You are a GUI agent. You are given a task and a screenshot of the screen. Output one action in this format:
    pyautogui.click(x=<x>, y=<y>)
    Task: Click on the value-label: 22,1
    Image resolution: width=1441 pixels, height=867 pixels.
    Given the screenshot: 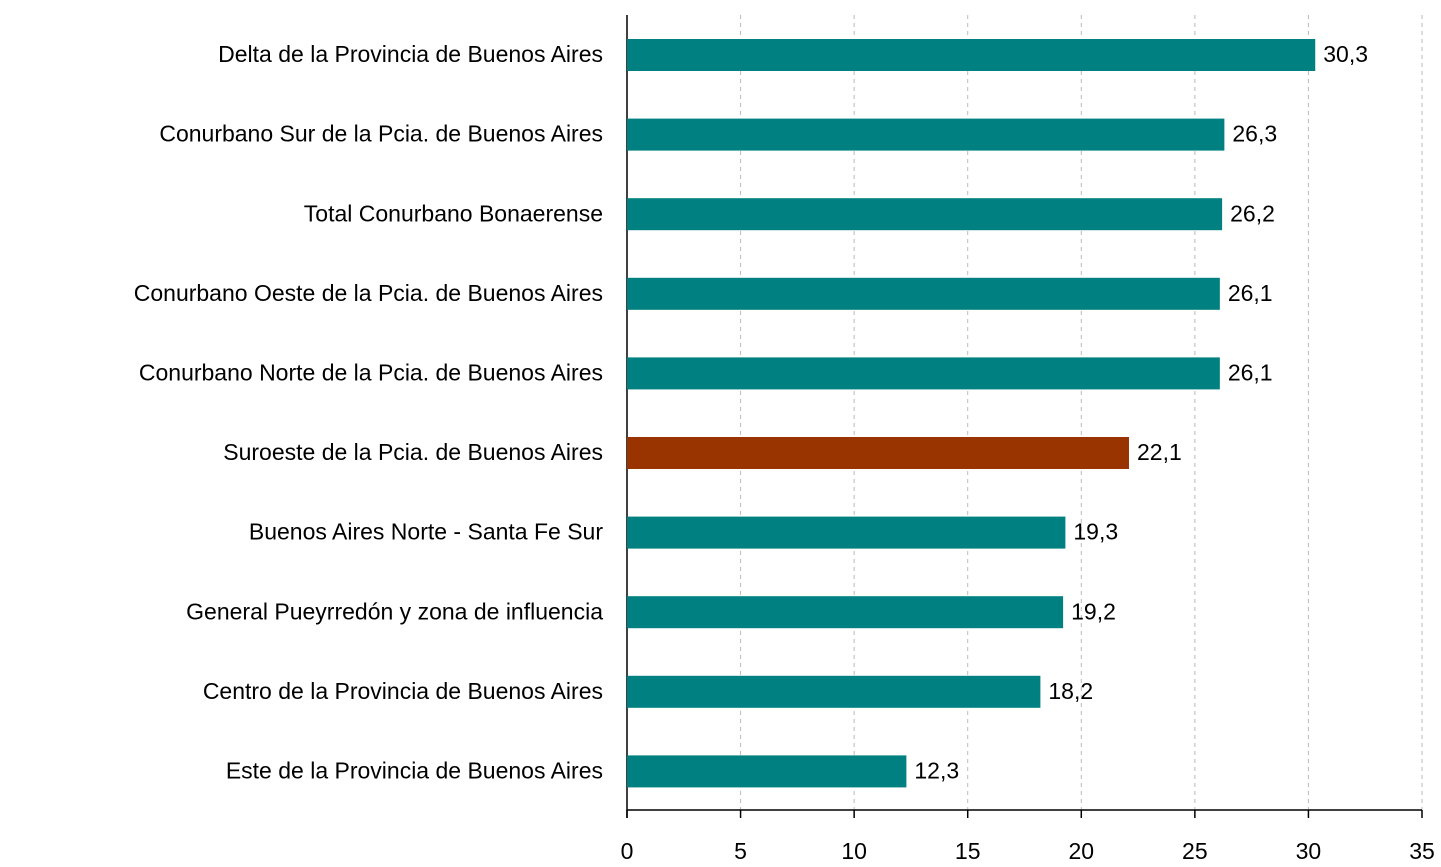 What is the action you would take?
    pyautogui.click(x=1159, y=452)
    